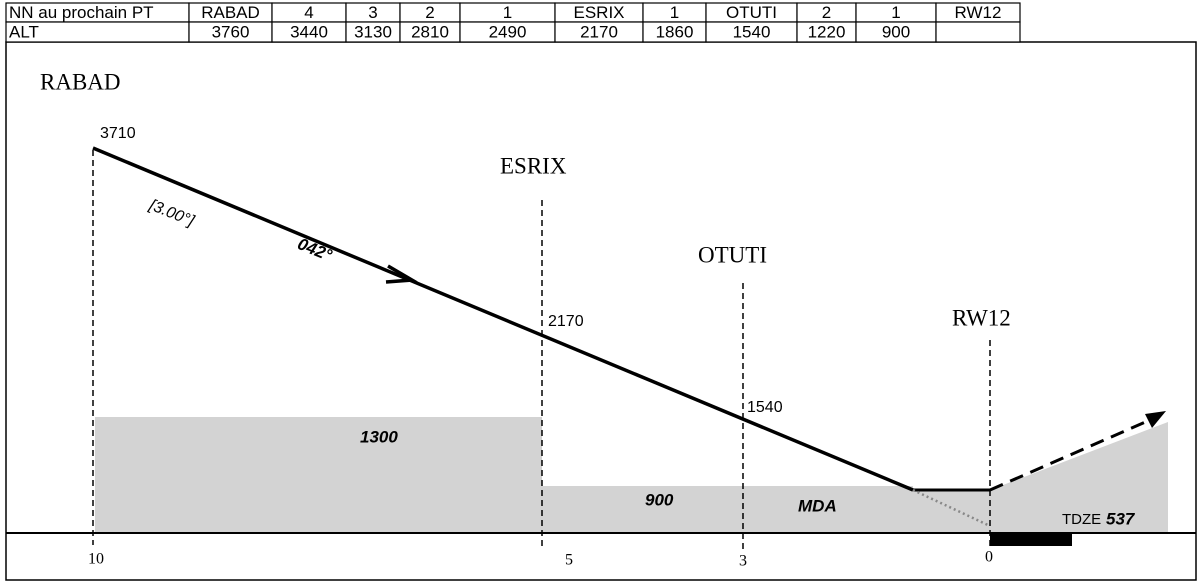 This screenshot has width=1199, height=583. Describe the element at coordinates (1155, 419) in the screenshot. I see `missed-arrow` at that location.